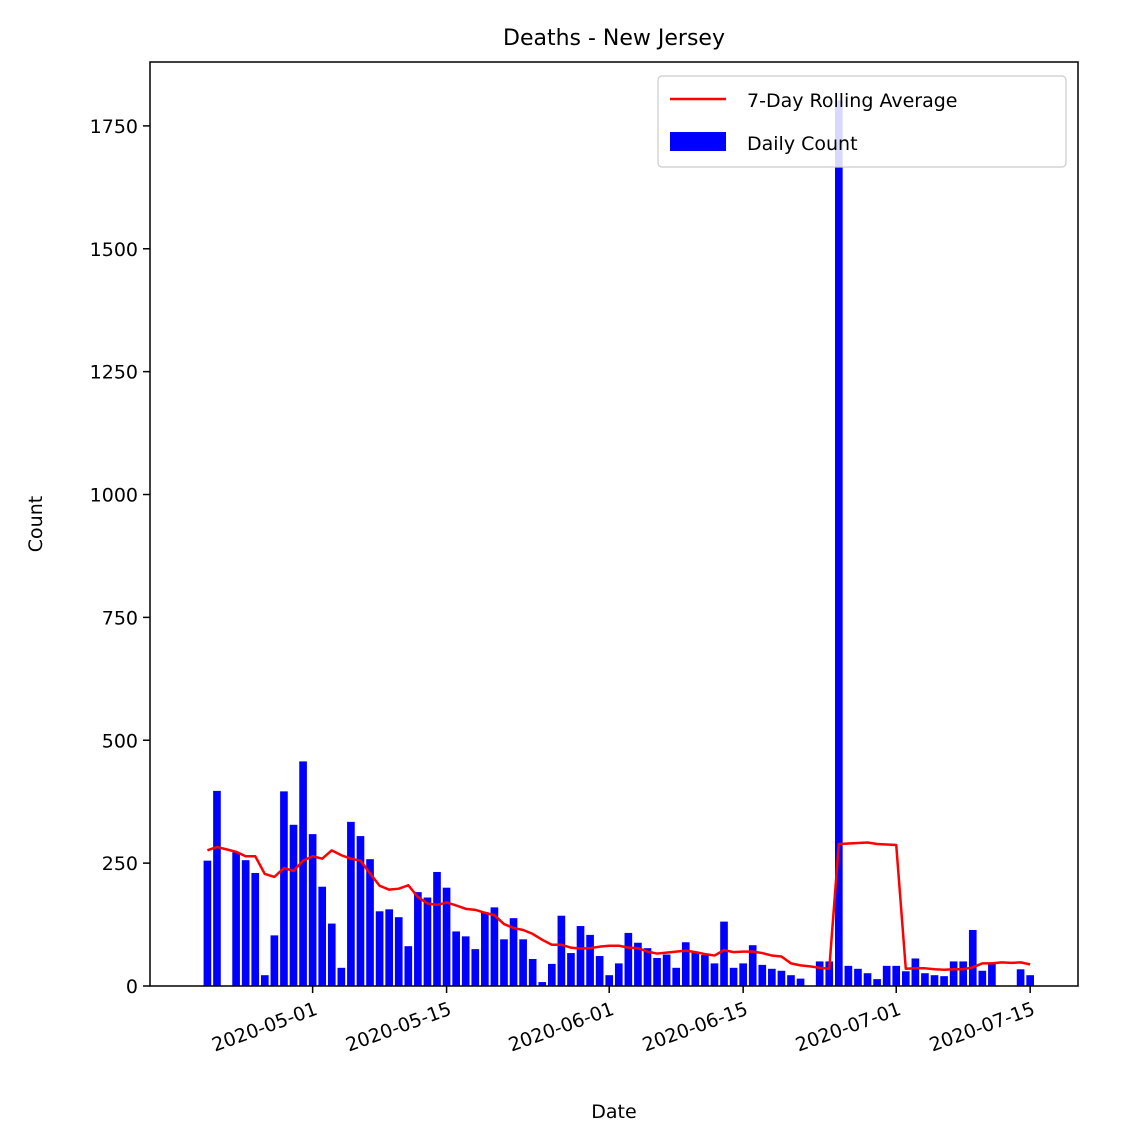 This screenshot has height=1146, width=1133. I want to click on y-axis-label: Count, so click(36, 524).